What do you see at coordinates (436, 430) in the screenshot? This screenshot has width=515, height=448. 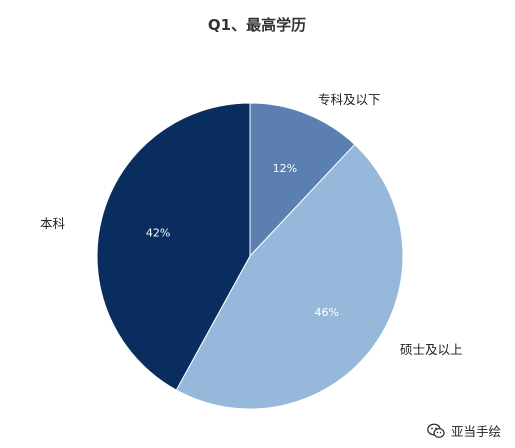 I see `wechat-icon` at bounding box center [436, 430].